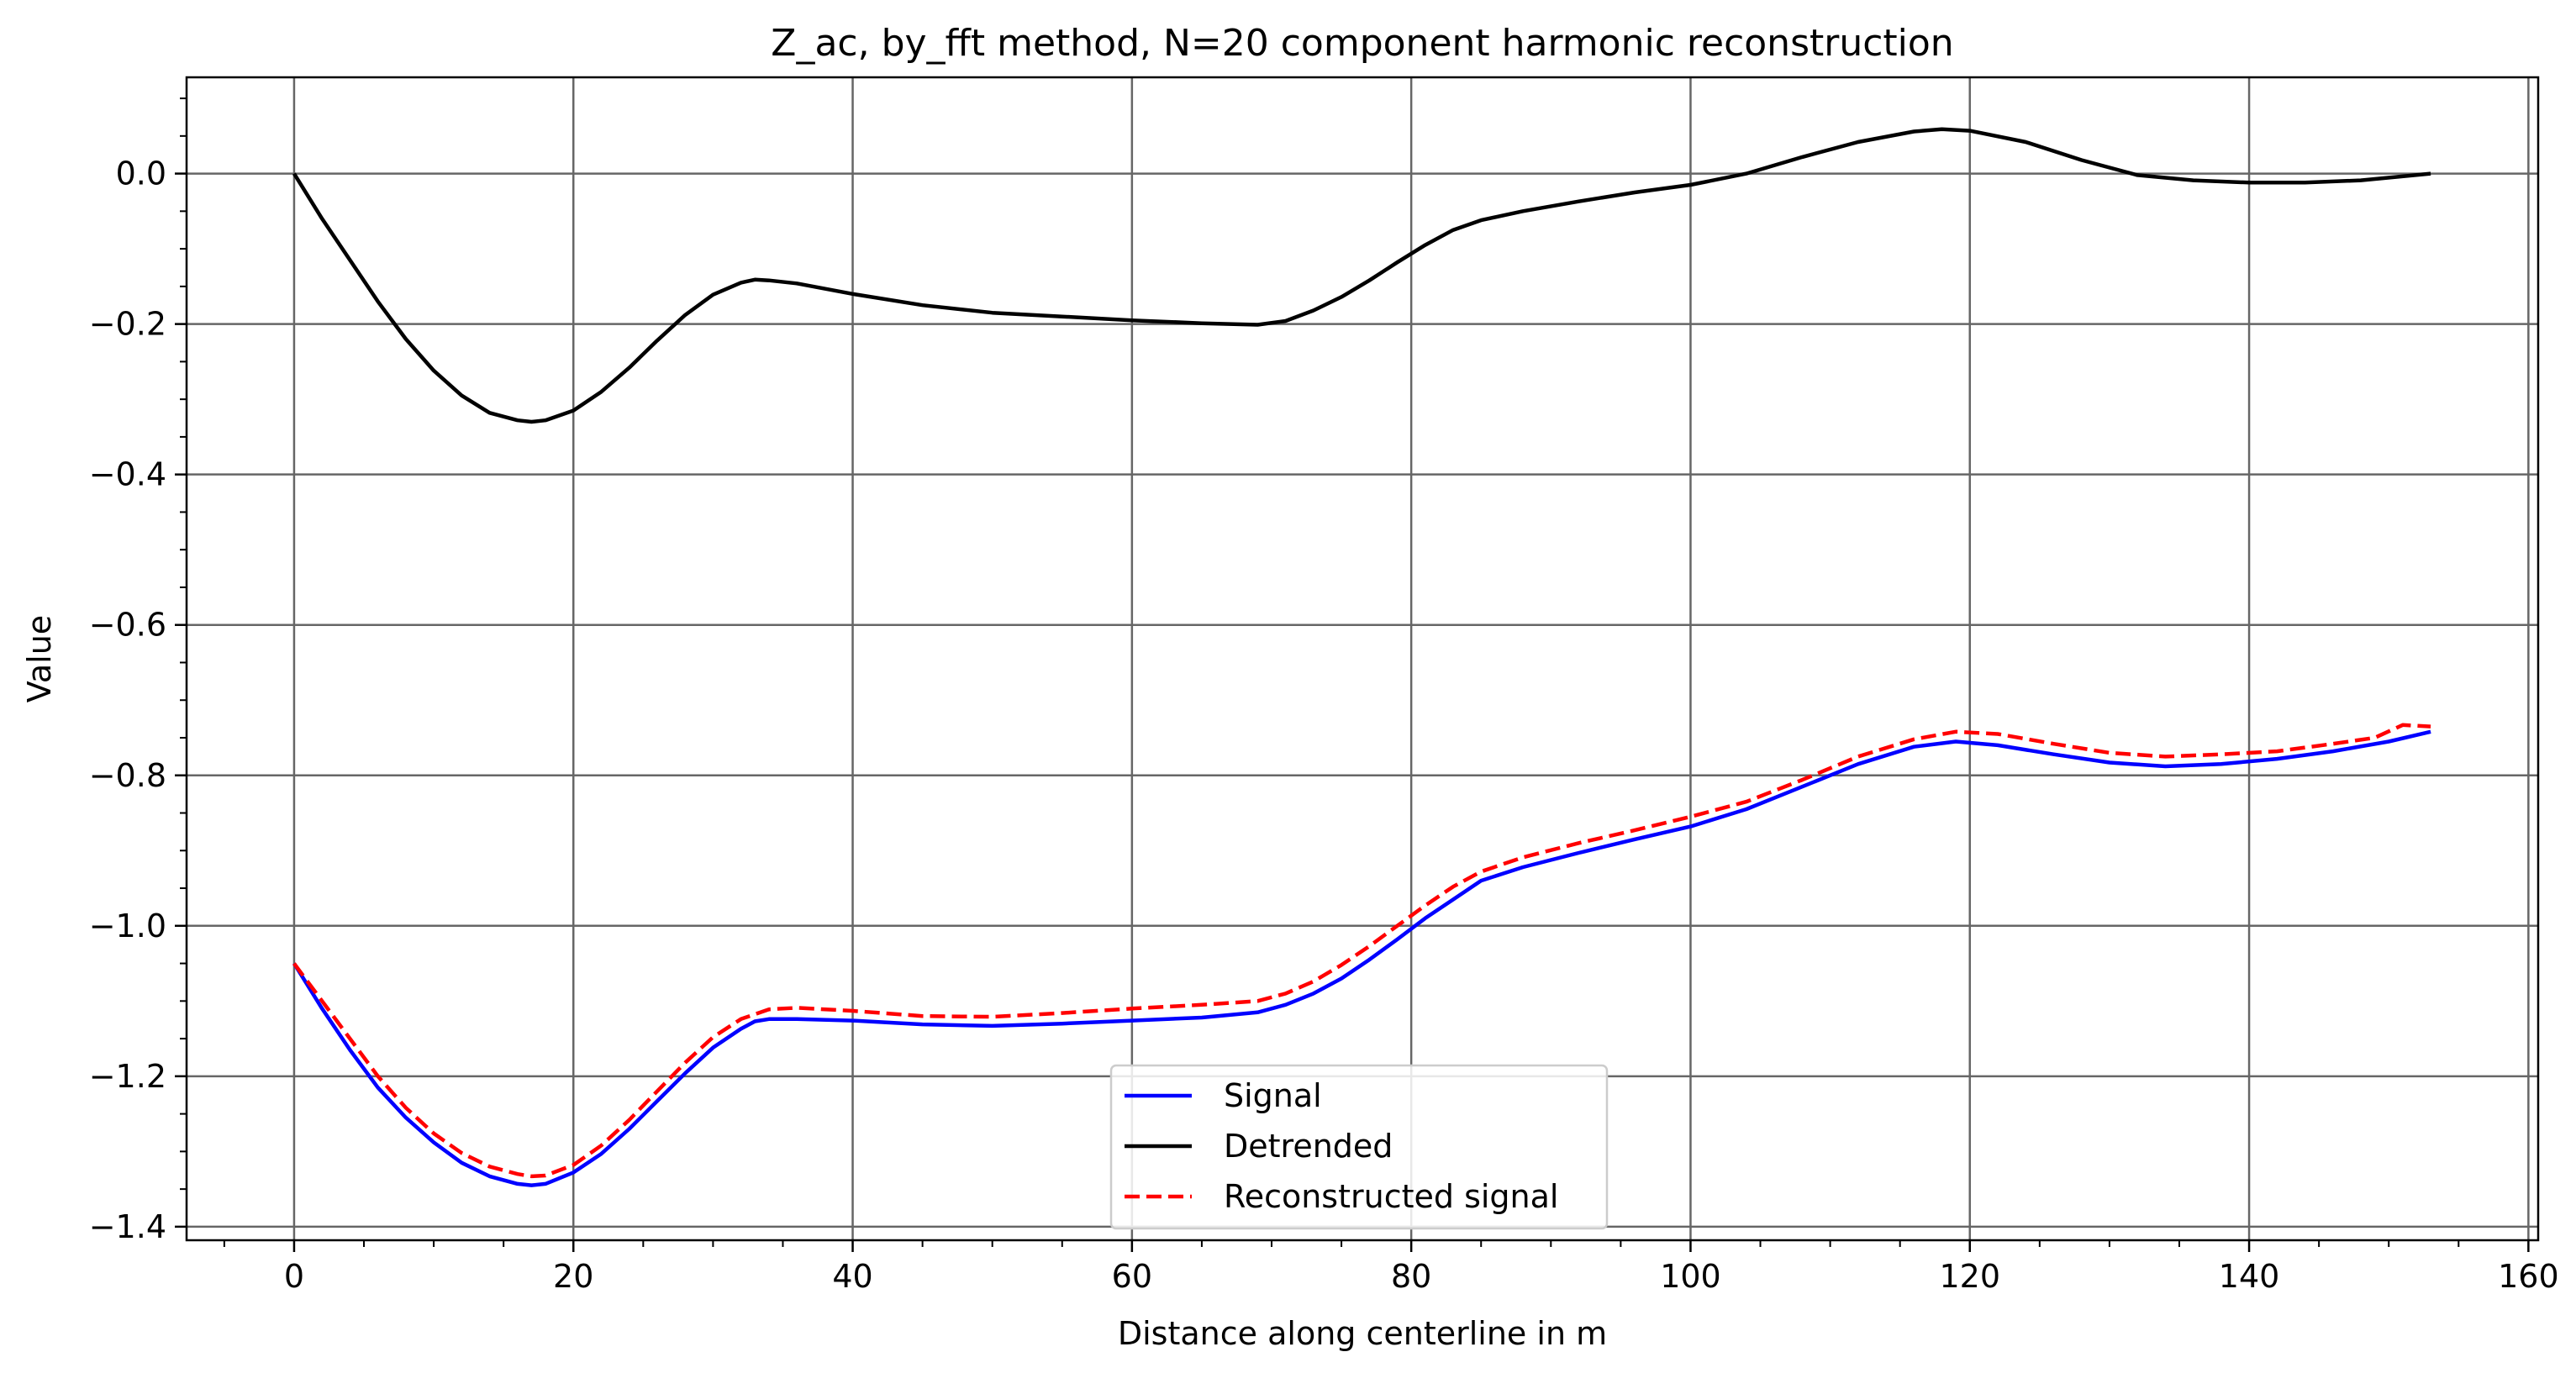  I want to click on x-tick-label: 160, so click(2528, 1276).